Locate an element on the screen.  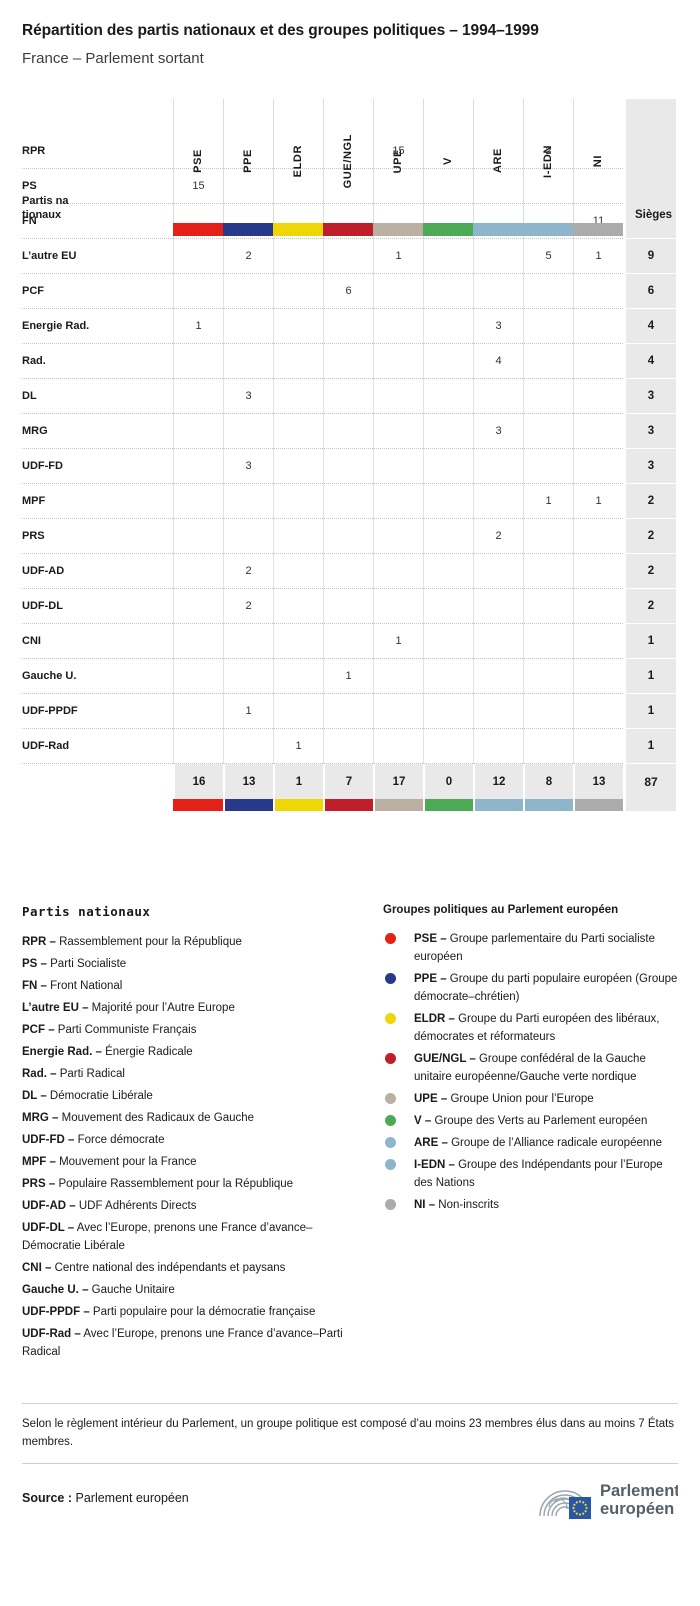
source-line: Source : Parlement européen is located at coordinates (105, 1498).